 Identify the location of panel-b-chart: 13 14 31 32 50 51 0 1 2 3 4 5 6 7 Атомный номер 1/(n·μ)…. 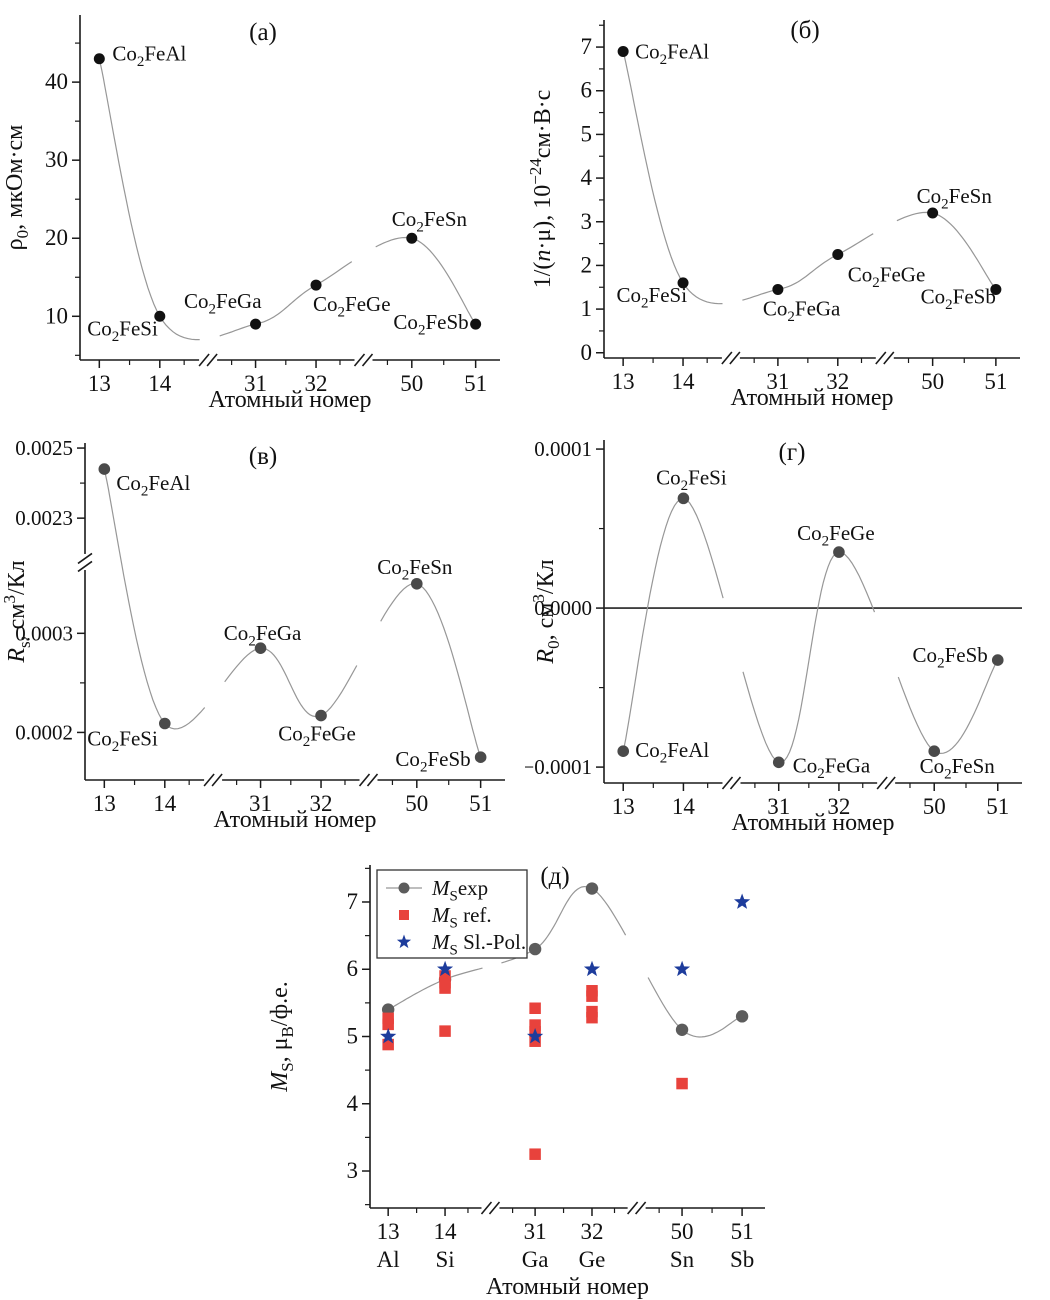
(773, 214).